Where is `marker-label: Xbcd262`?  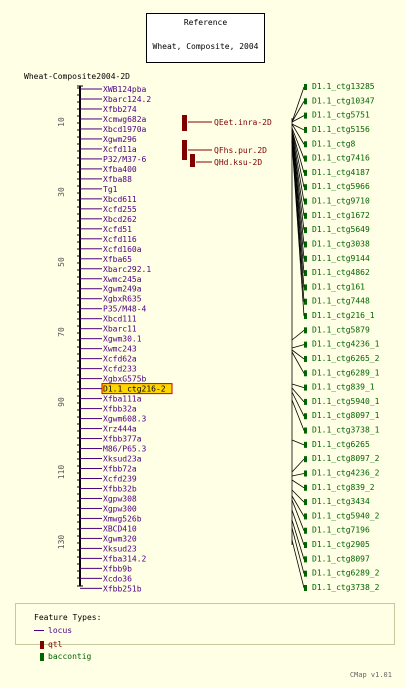 marker-label: Xbcd262 is located at coordinates (120, 219).